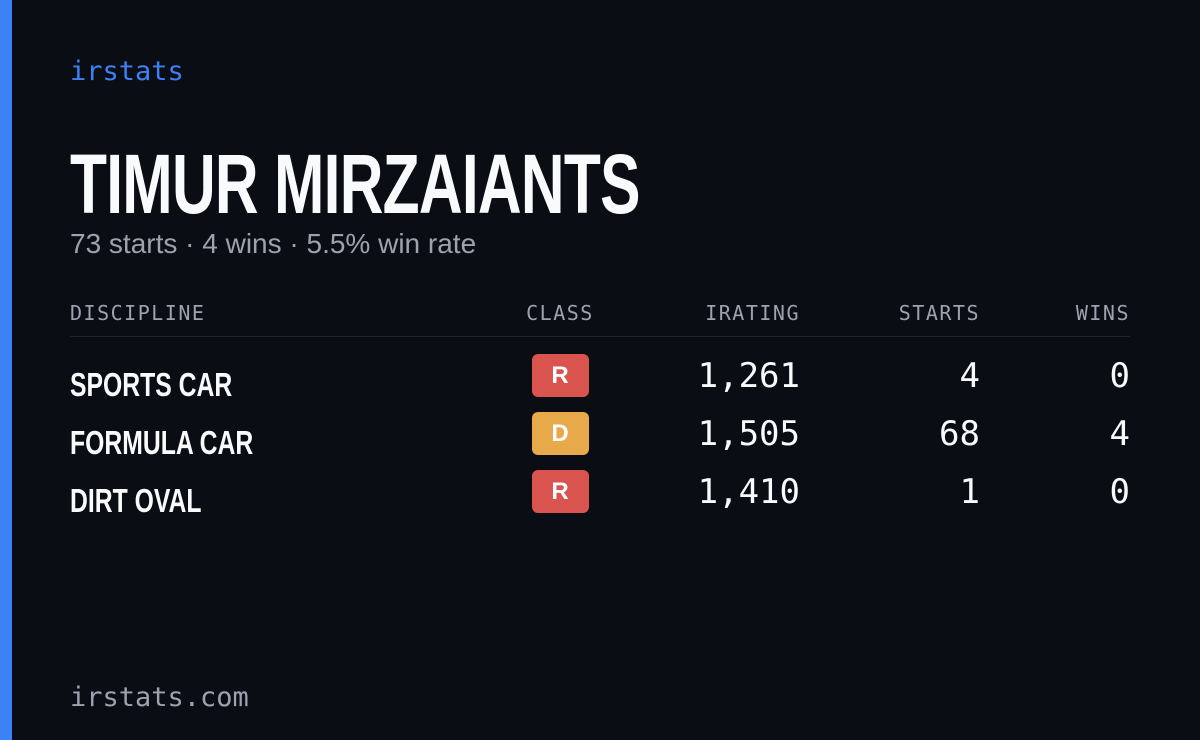 The width and height of the screenshot is (1200, 740). I want to click on brand: irstats, so click(127, 71).